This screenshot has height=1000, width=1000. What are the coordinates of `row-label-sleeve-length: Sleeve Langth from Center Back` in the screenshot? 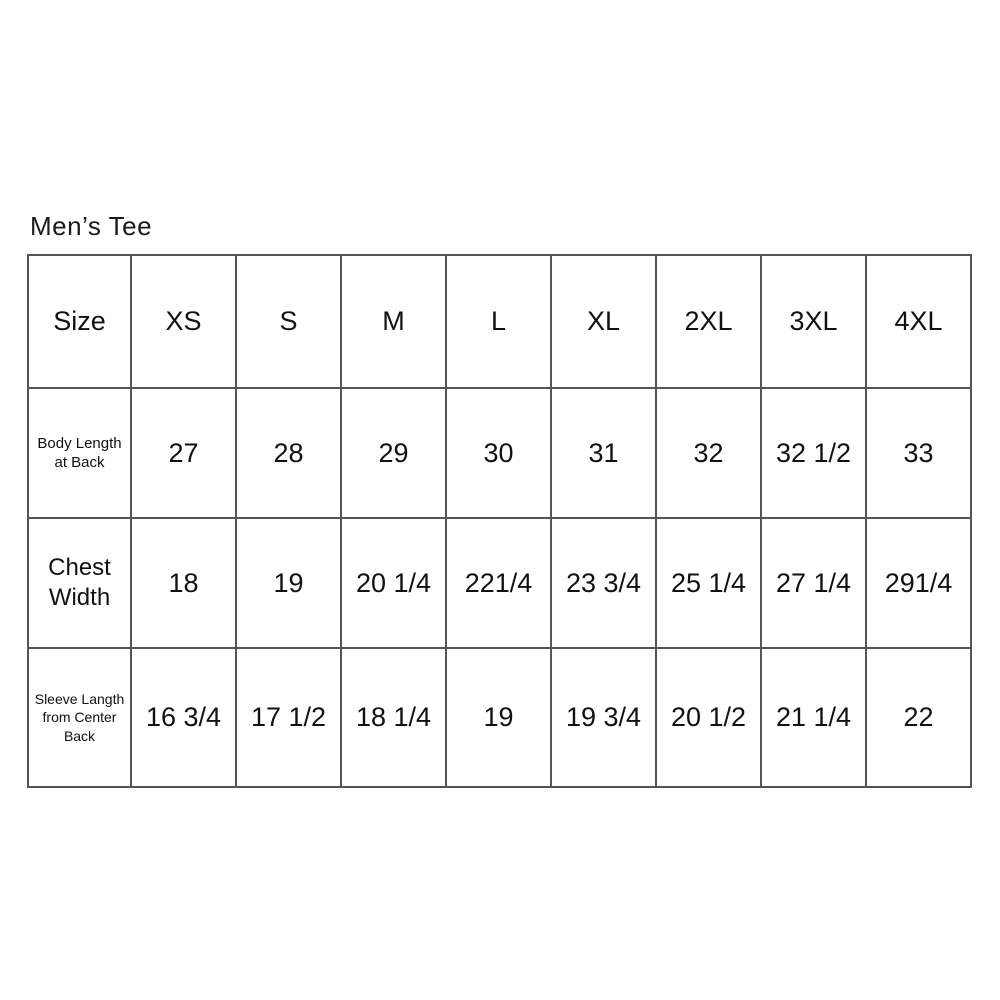 It's located at (79, 717).